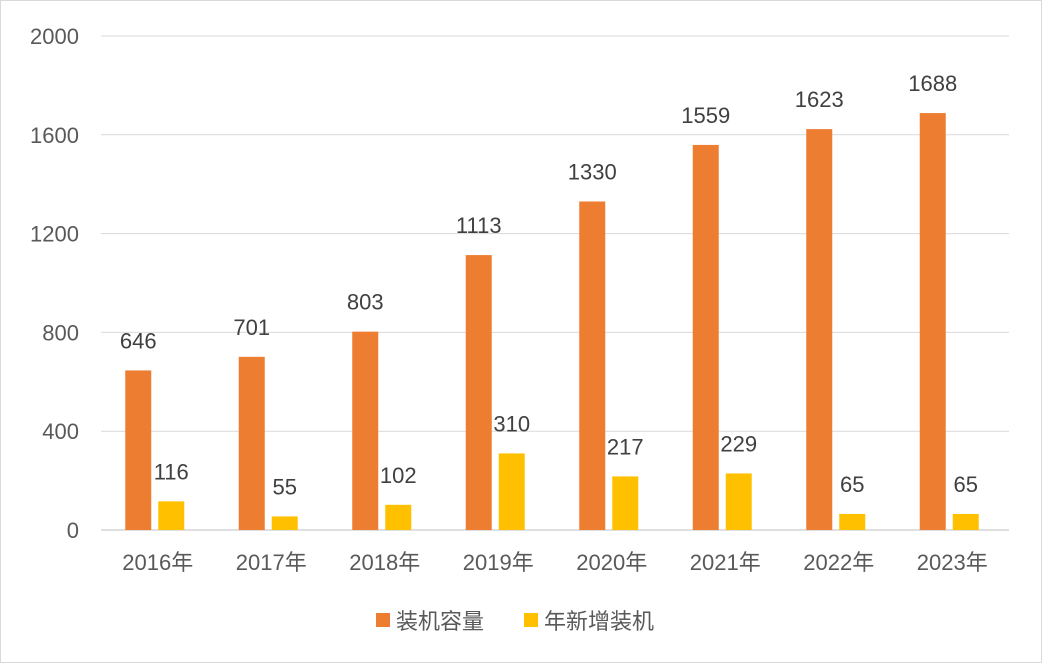 The height and width of the screenshot is (664, 1042). Describe the element at coordinates (60, 431) in the screenshot. I see `y-tick-label: 400` at that location.